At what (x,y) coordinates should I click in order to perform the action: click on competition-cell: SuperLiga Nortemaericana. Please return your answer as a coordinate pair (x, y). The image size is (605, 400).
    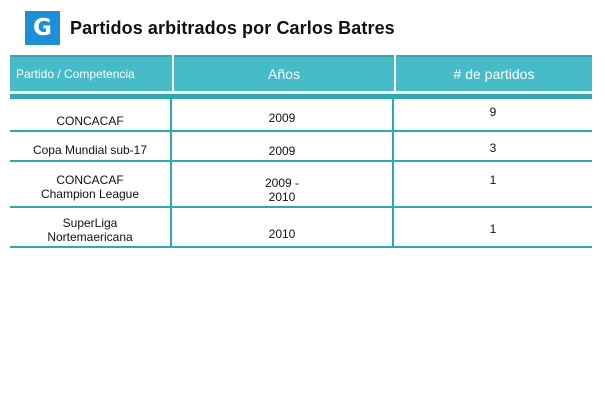
    Looking at the image, I should click on (91, 227).